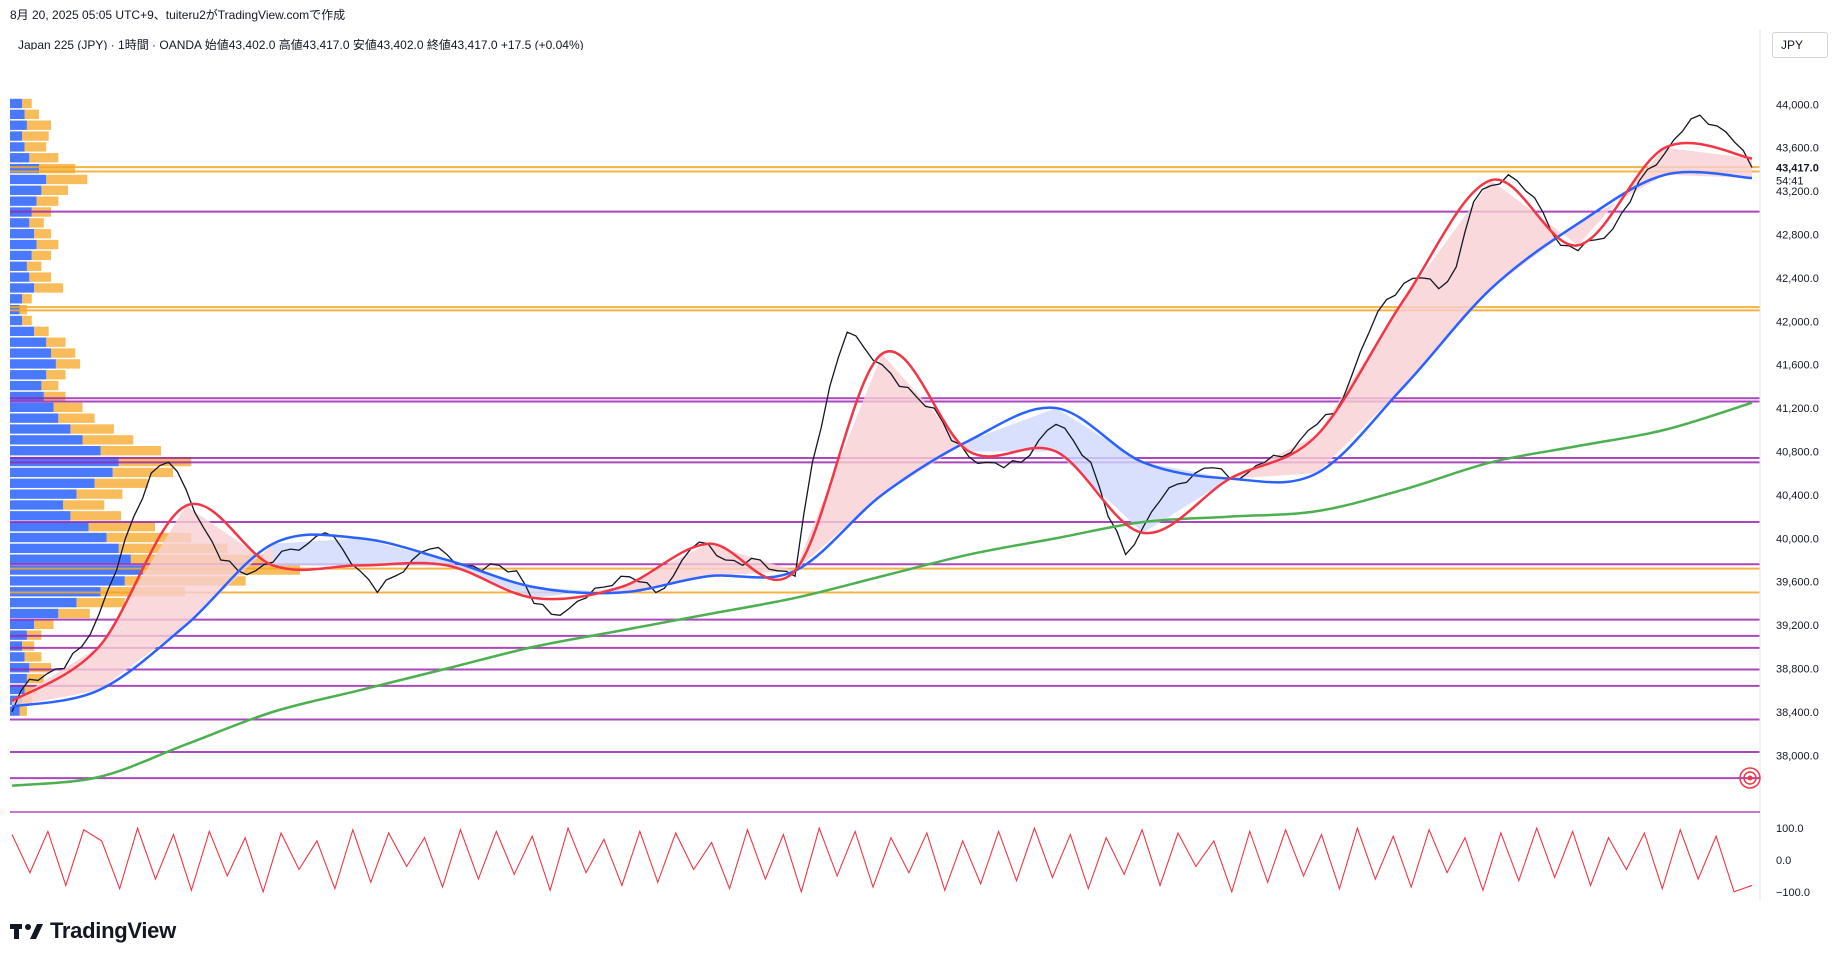  Describe the element at coordinates (1797, 192) in the screenshot. I see `price-tick-label: 43,200.0` at that location.